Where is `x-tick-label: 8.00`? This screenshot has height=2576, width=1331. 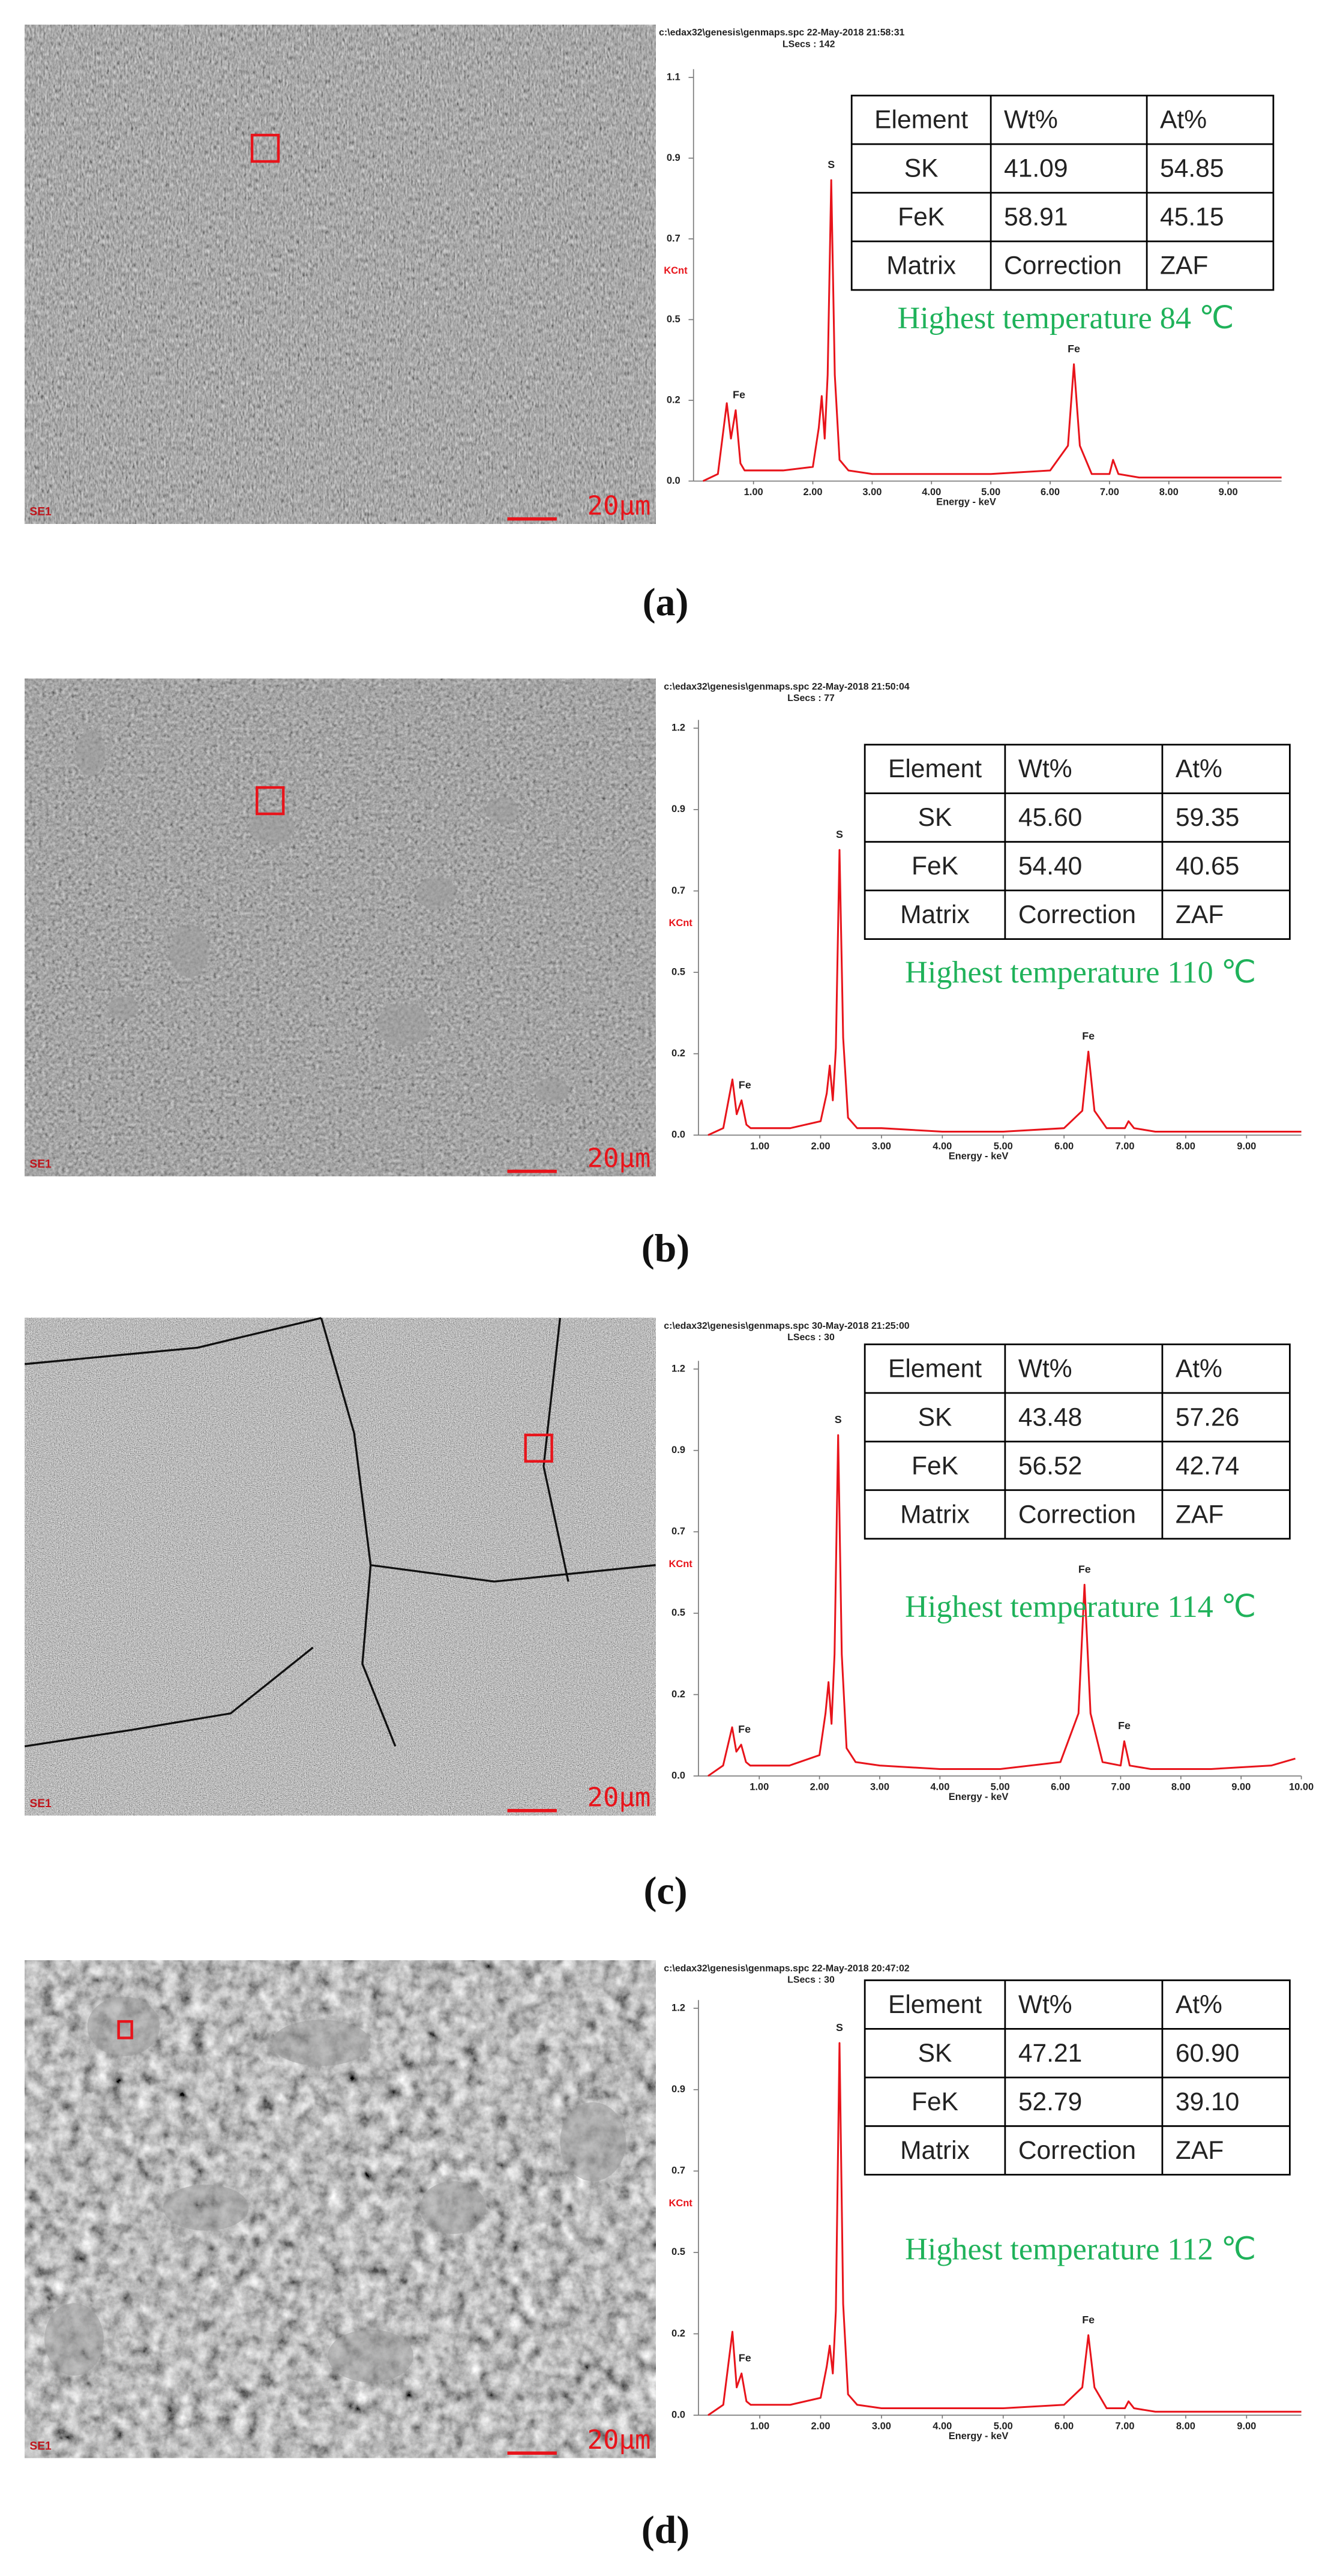
x-tick-label: 8.00 is located at coordinates (1169, 492).